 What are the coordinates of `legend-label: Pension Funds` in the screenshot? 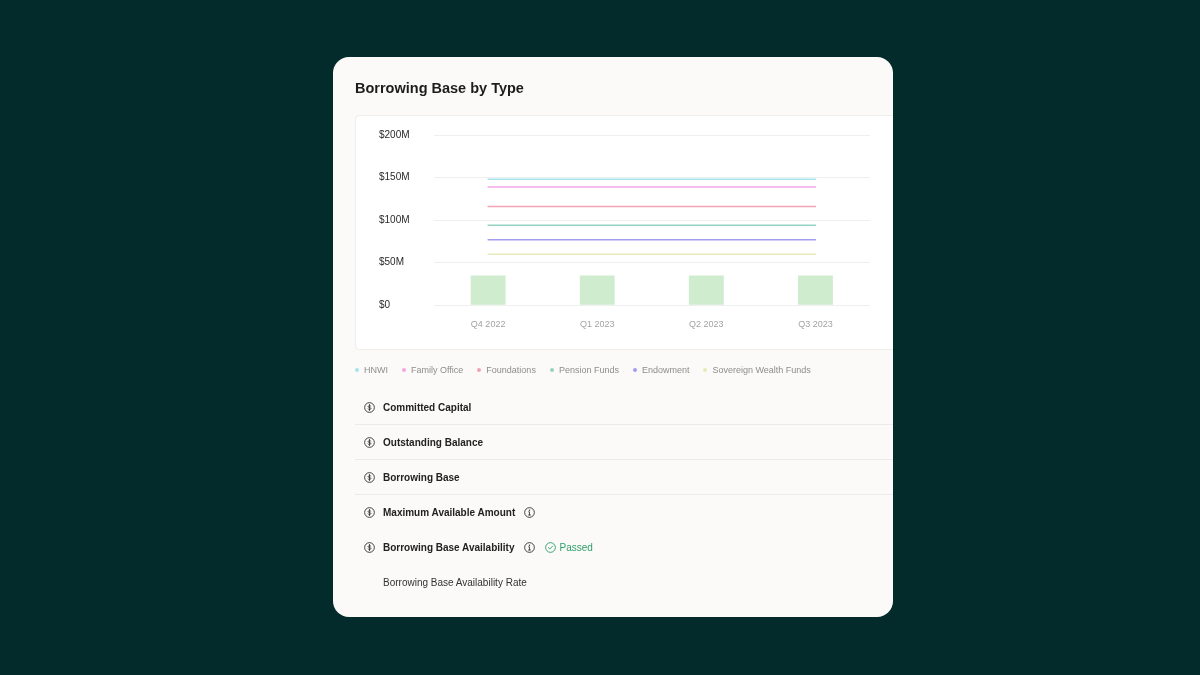 It's located at (588, 370).